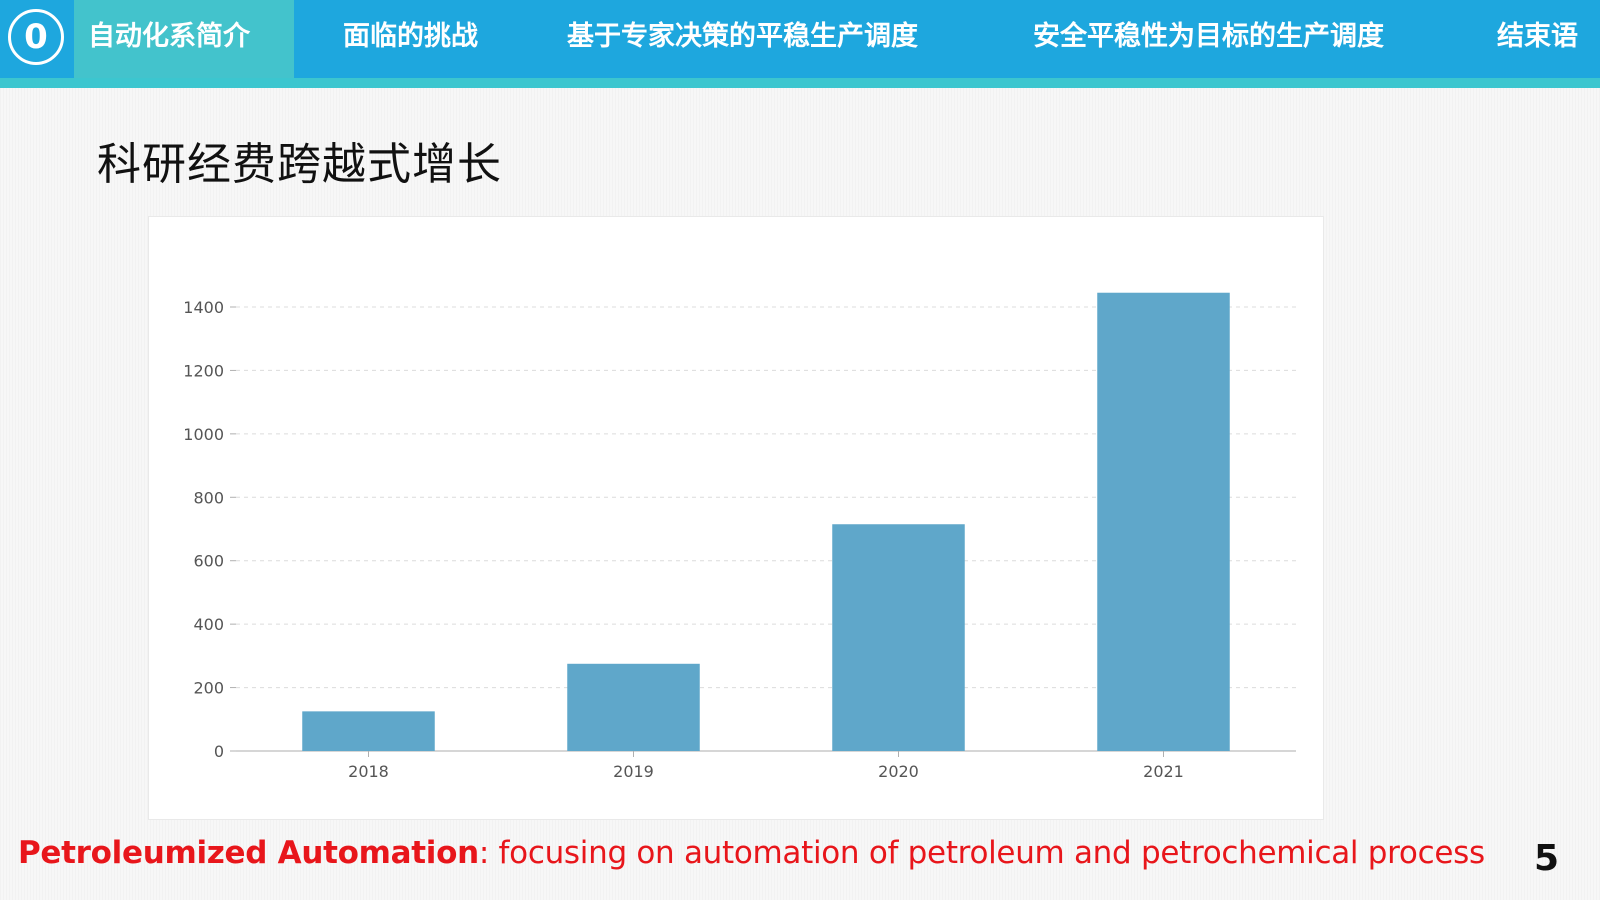 The height and width of the screenshot is (900, 1600). Describe the element at coordinates (219, 751) in the screenshot. I see `y-tick-label: 0` at that location.